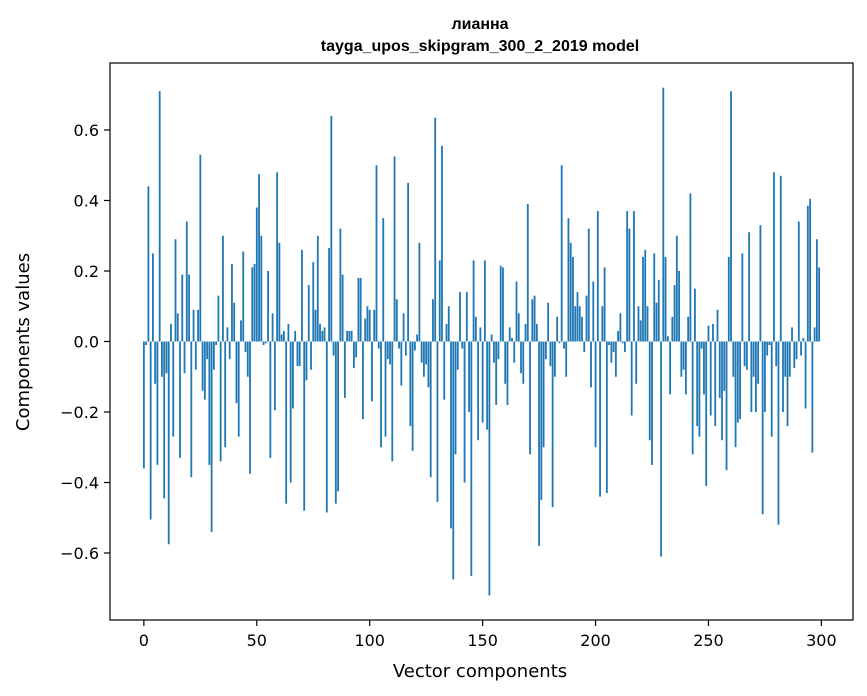 The height and width of the screenshot is (696, 867). What do you see at coordinates (257, 640) in the screenshot?
I see `x-tick-label: 50` at bounding box center [257, 640].